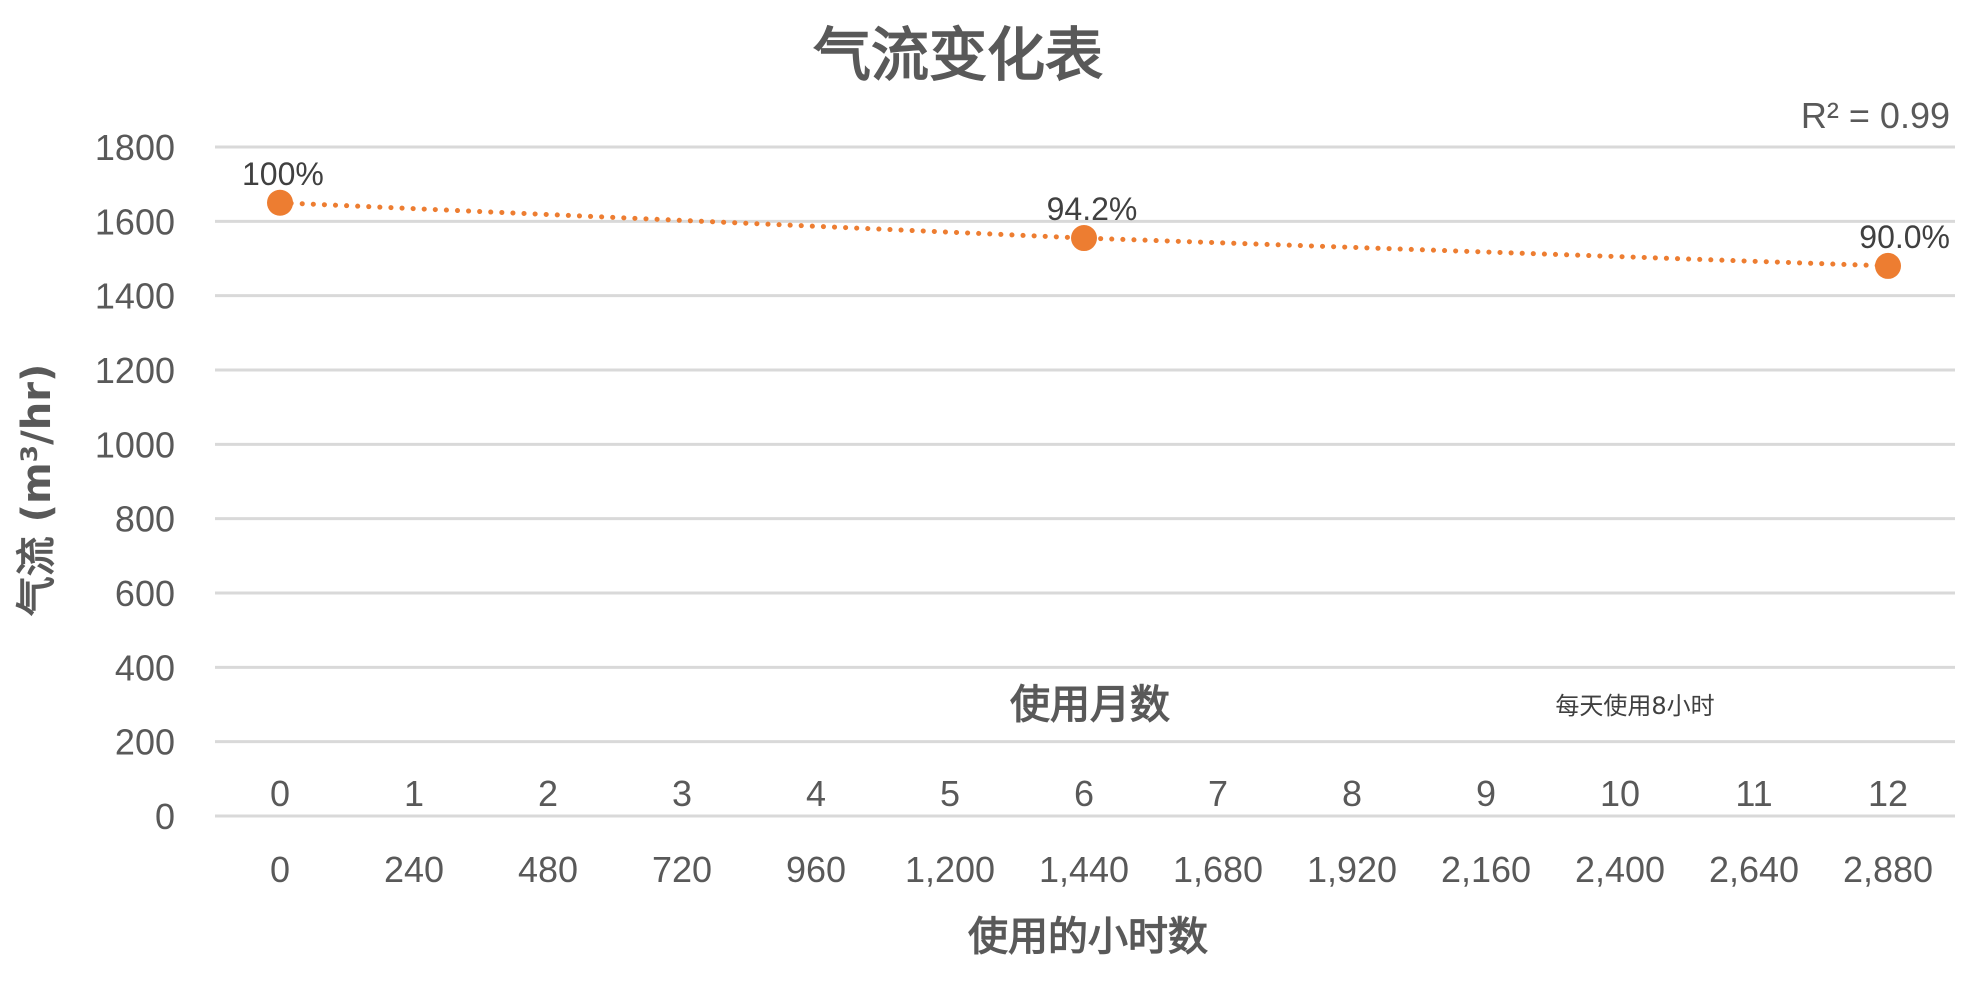 This screenshot has height=990, width=1970. Describe the element at coordinates (1620, 869) in the screenshot. I see `hour-tick-label: 2,400` at that location.